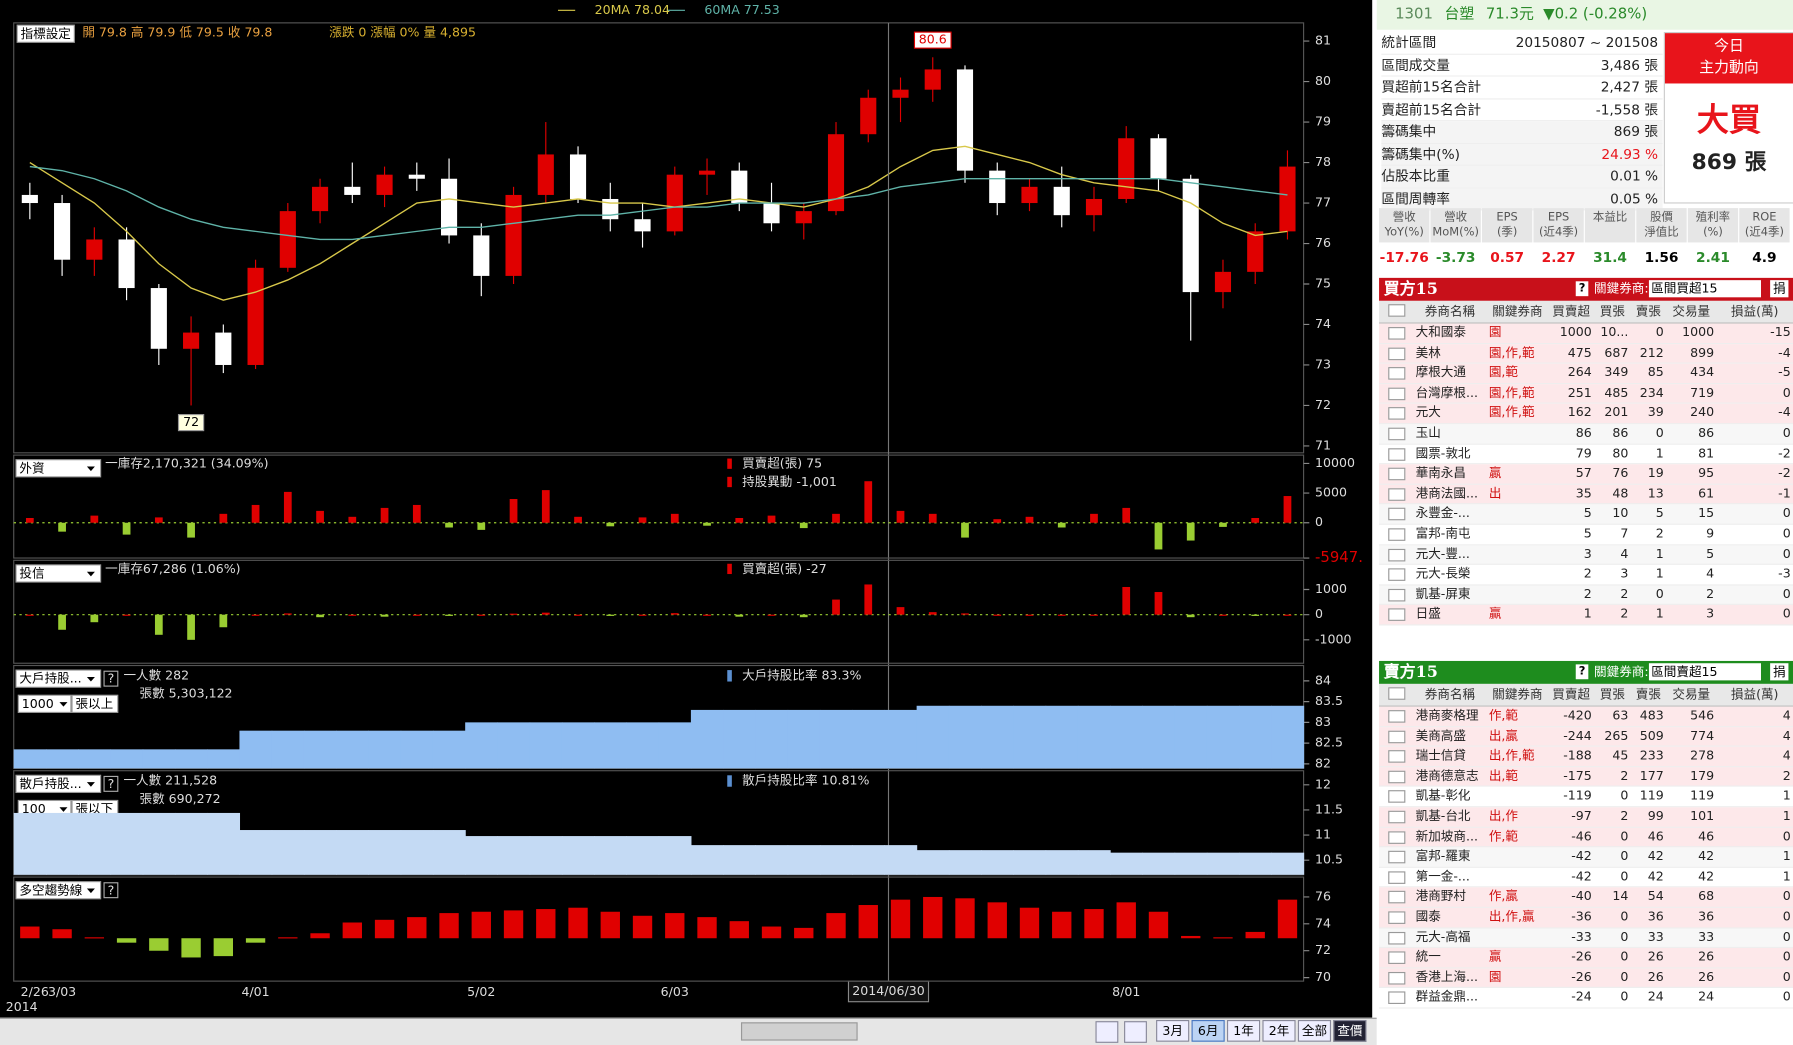  I want to click on range-button: 3月, so click(1173, 1031).